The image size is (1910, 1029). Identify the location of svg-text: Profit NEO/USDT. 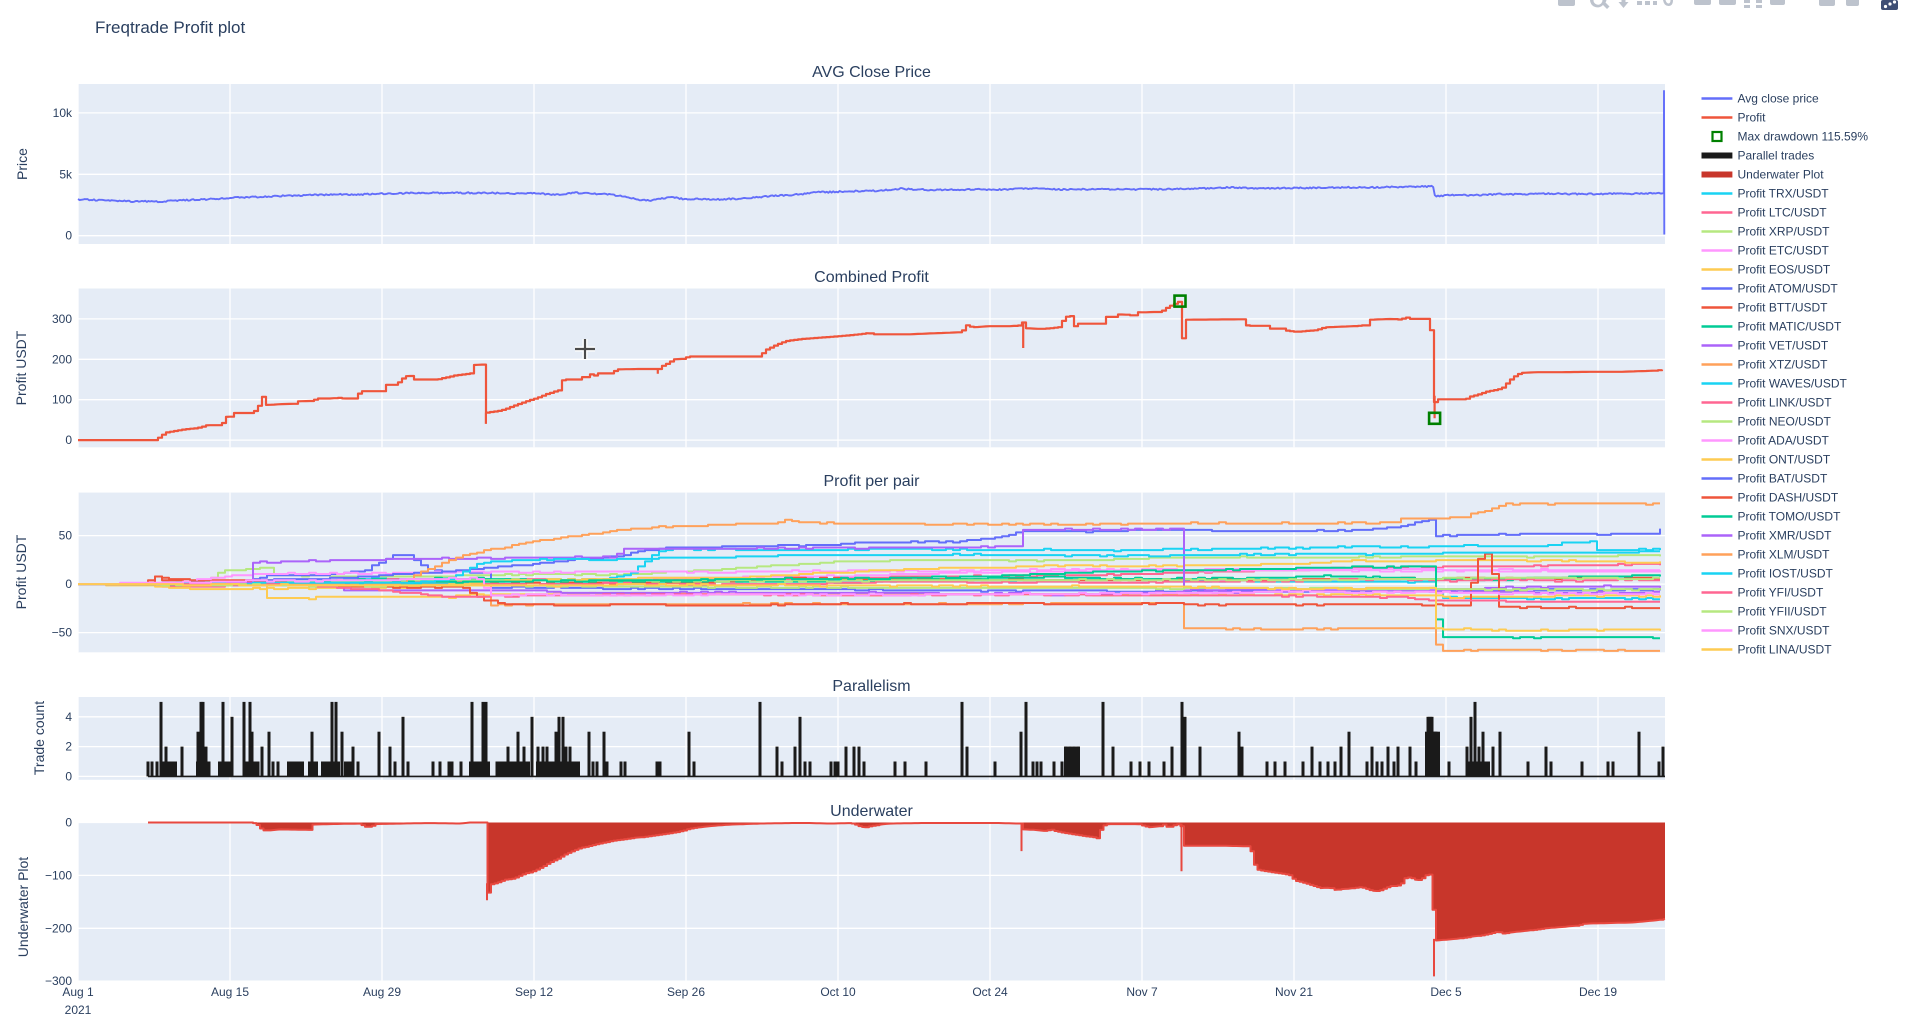
(1785, 422).